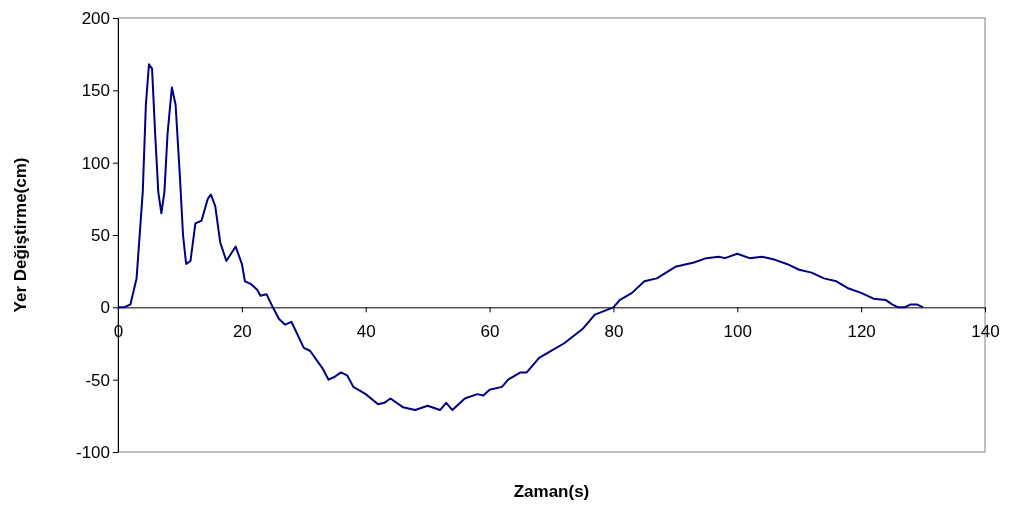  Describe the element at coordinates (737, 332) in the screenshot. I see `x-tick-label: 100` at that location.